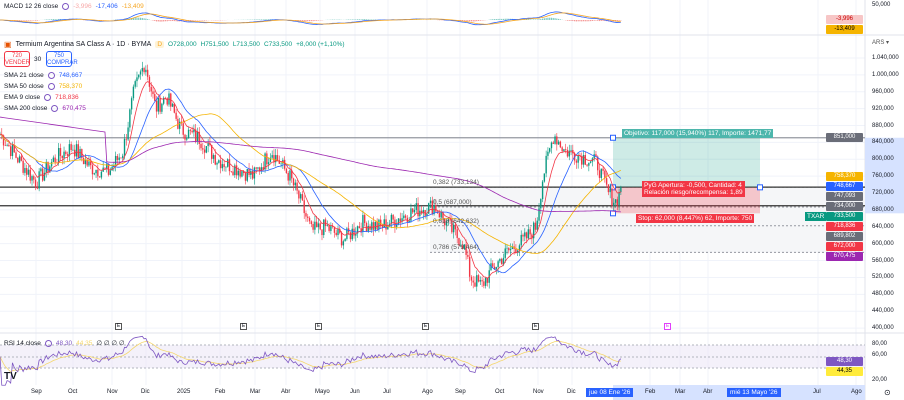 This screenshot has height=400, width=904. I want to click on time-axis-label: Nov, so click(112, 392).